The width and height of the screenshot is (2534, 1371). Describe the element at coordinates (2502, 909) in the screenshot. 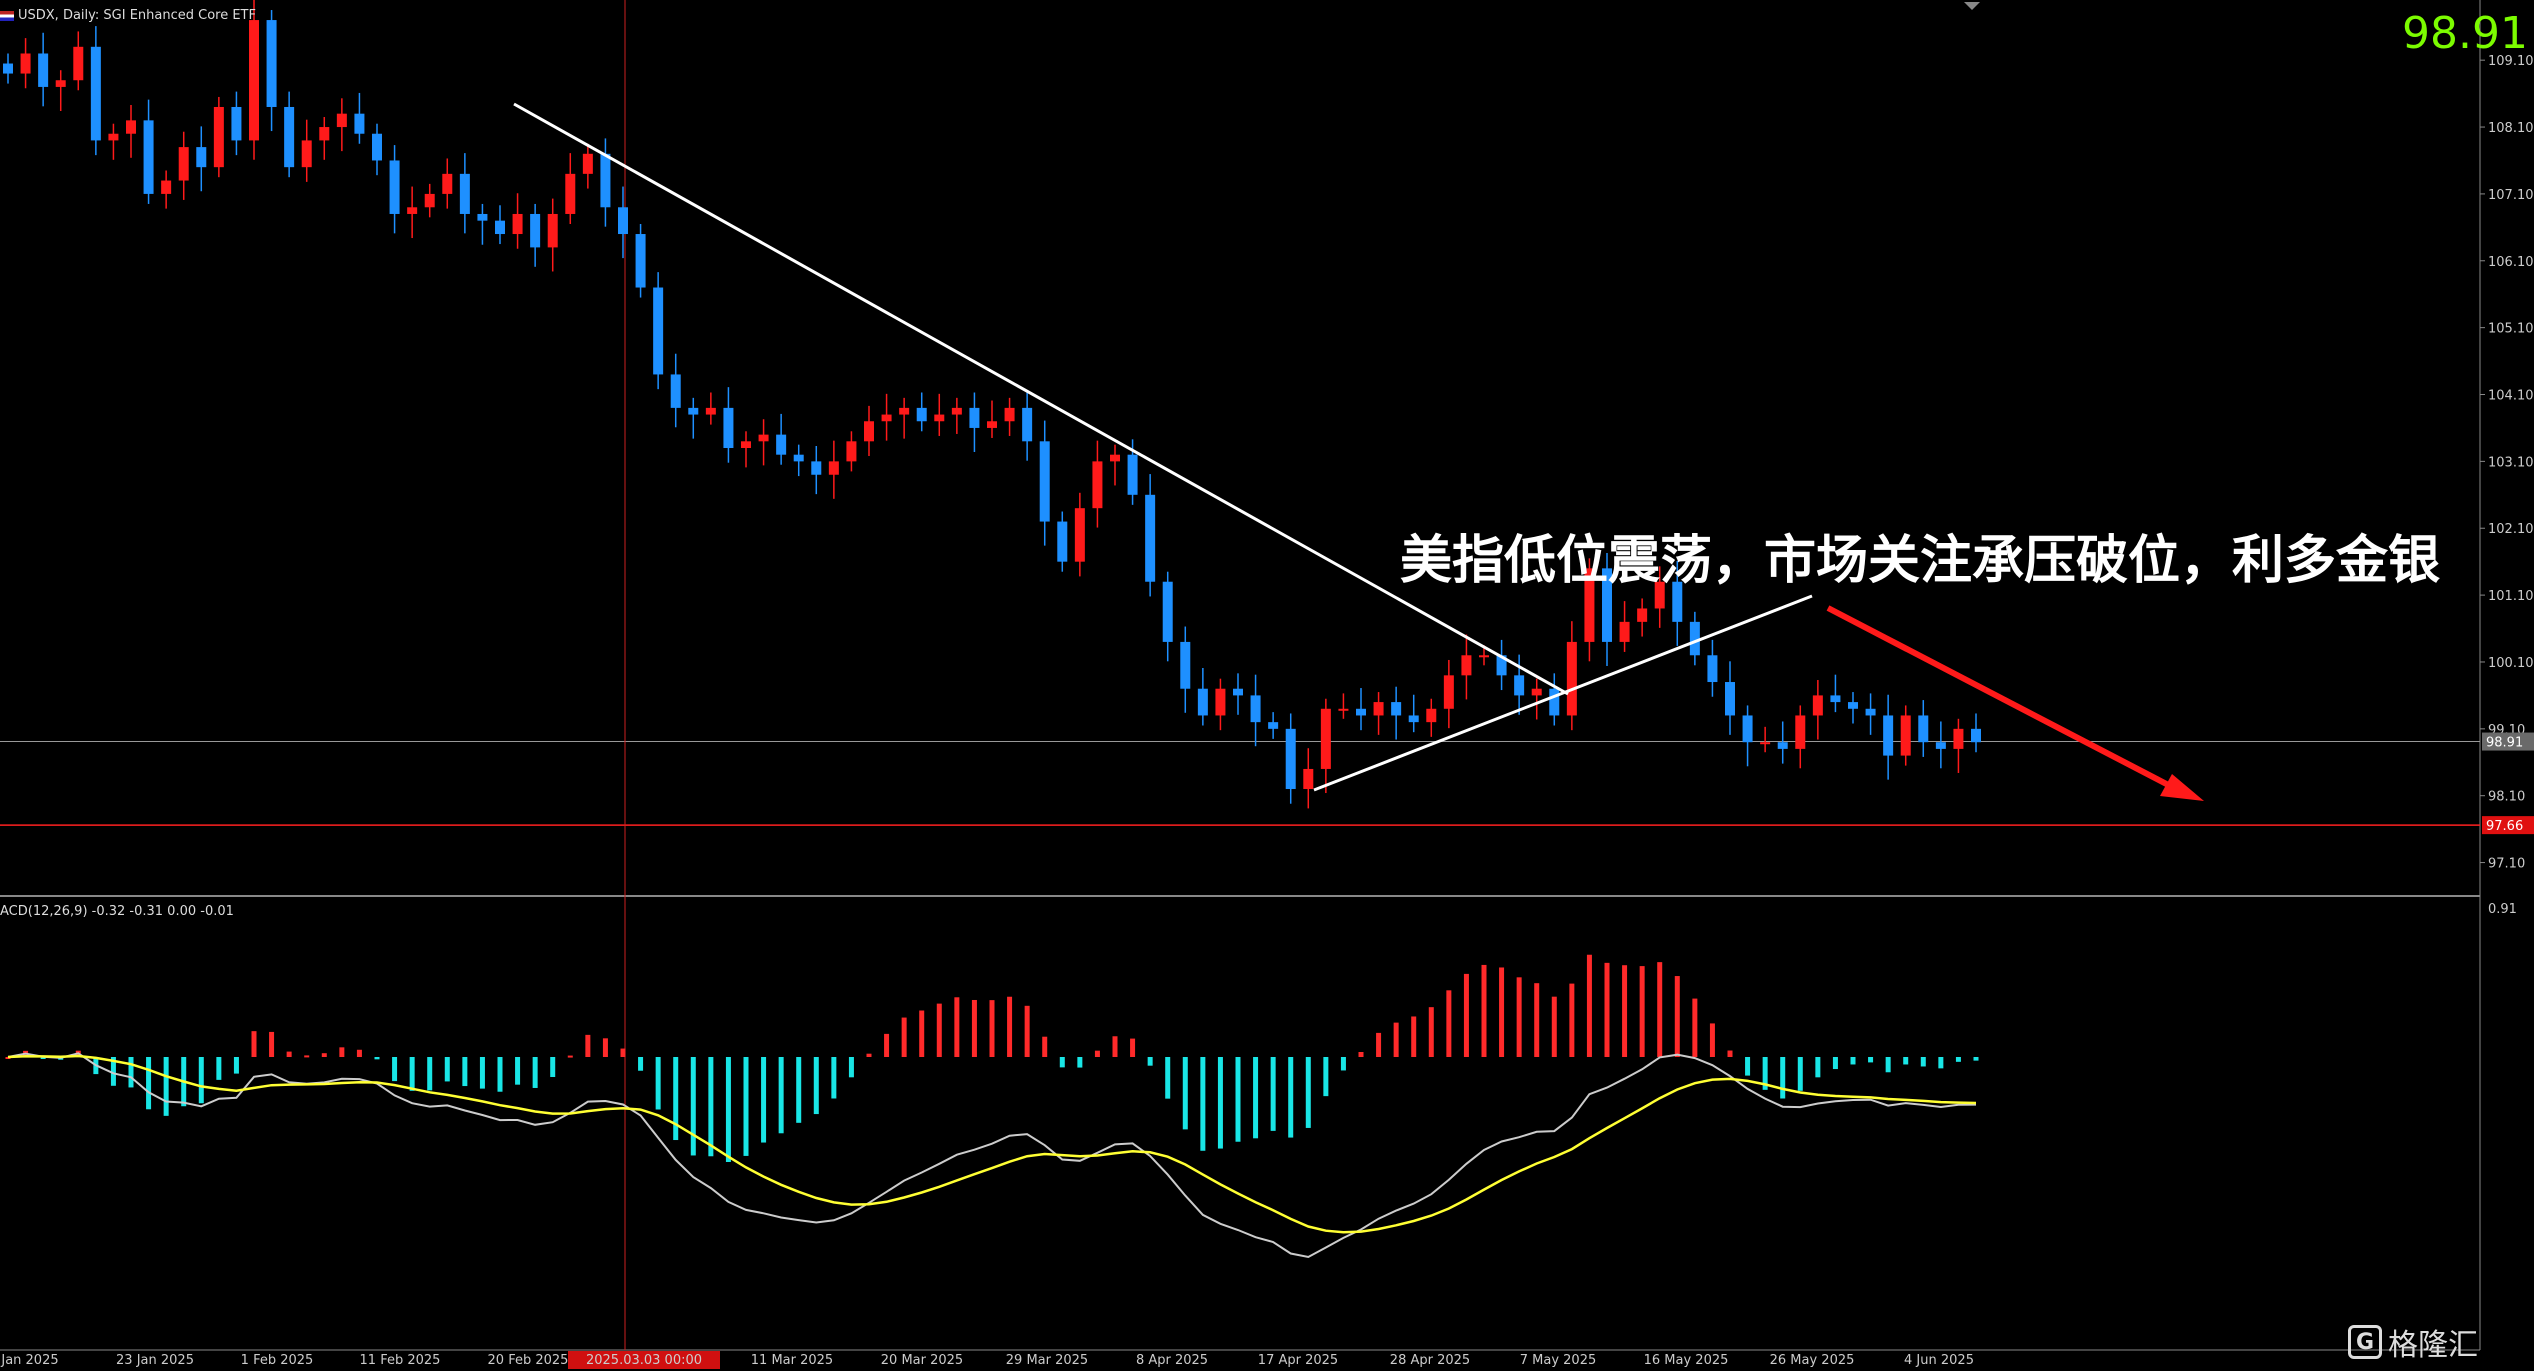

I see `macd-axis-label: 0.91` at that location.